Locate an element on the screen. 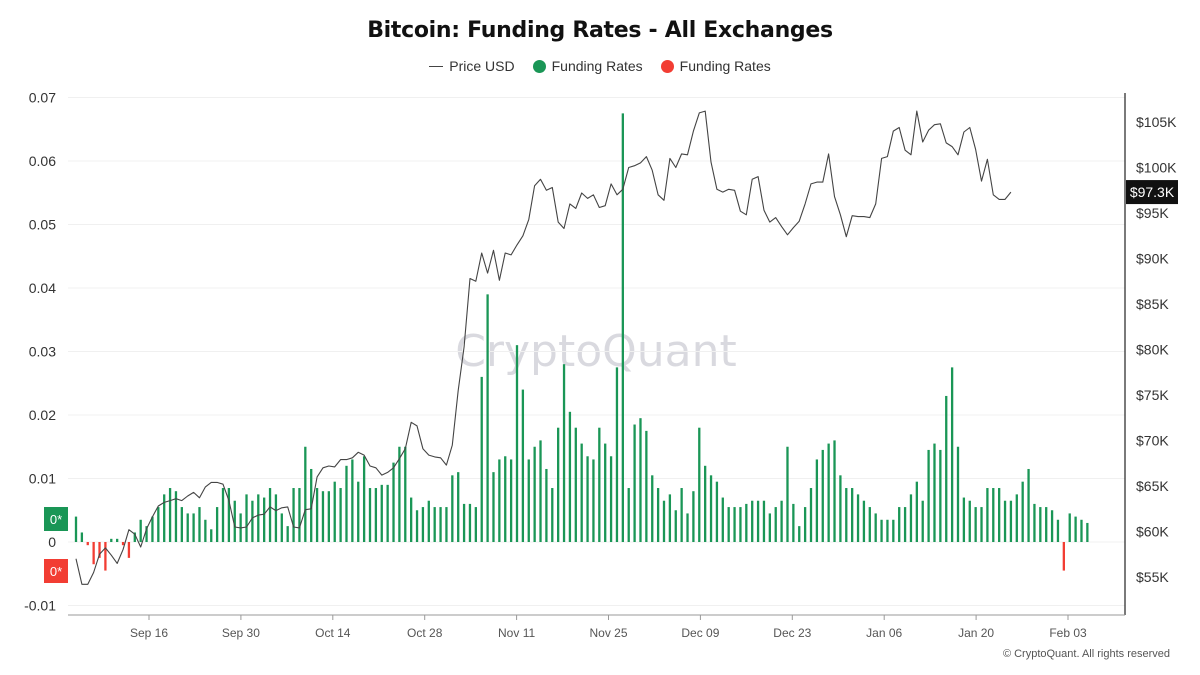 Image resolution: width=1200 pixels, height=675 pixels. green-dot-icon is located at coordinates (539, 66).